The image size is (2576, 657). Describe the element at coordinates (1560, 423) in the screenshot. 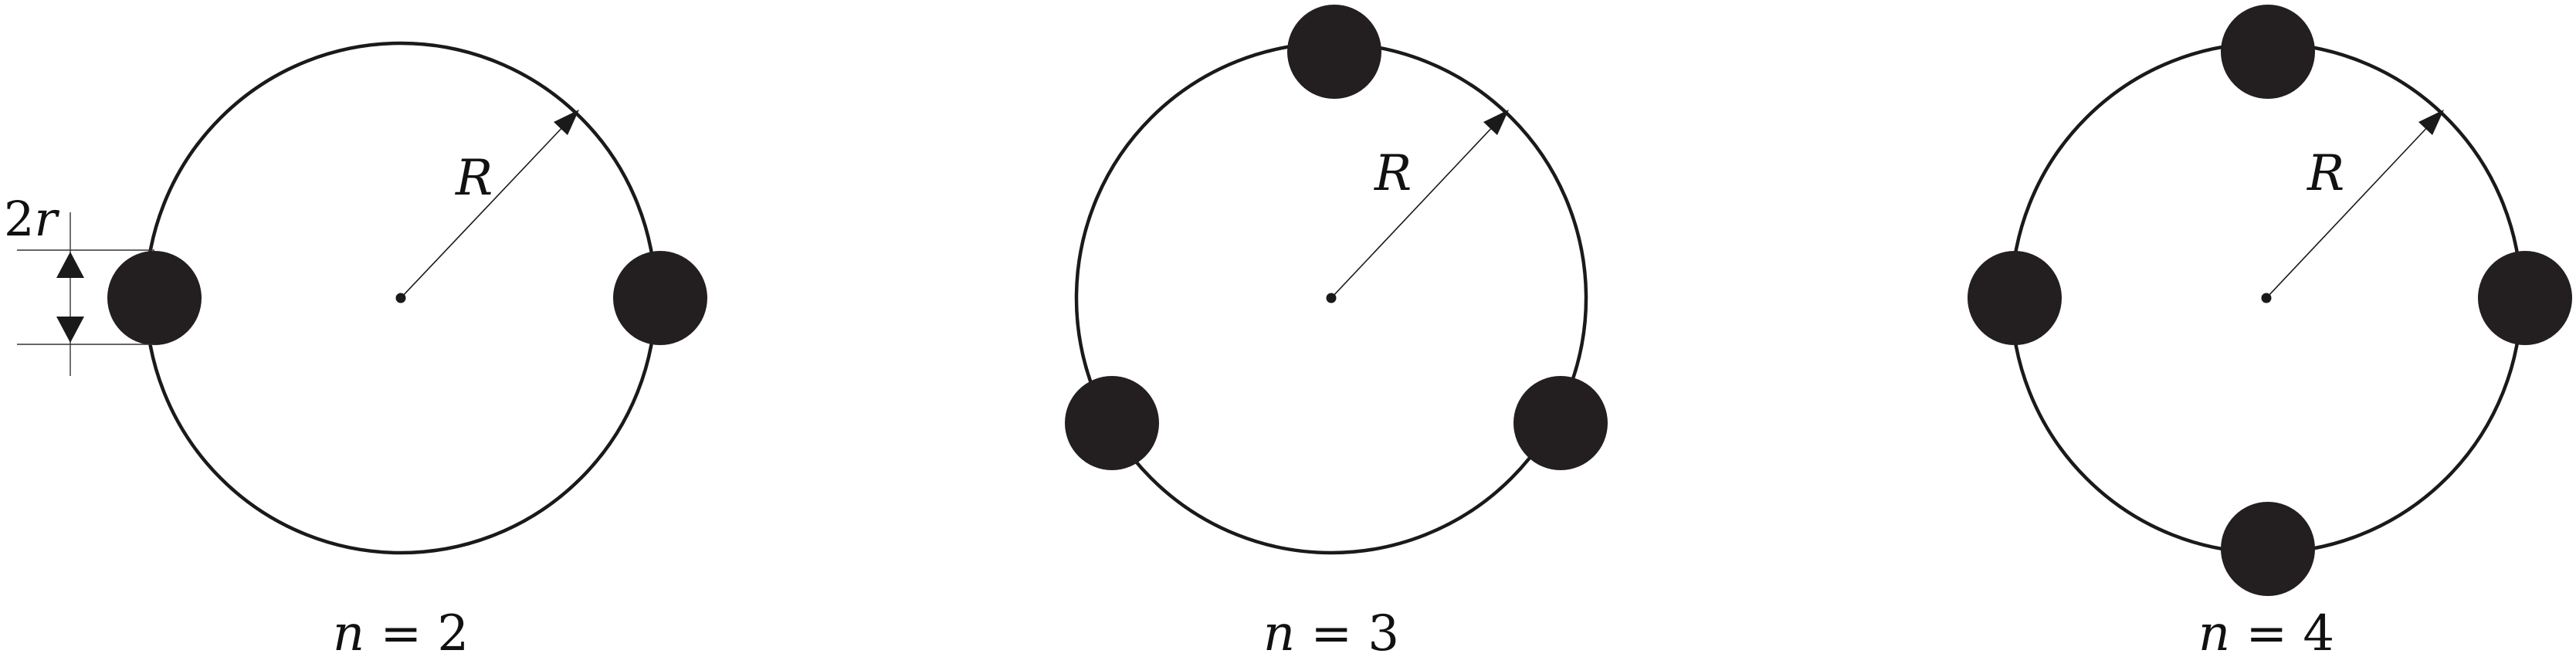

I see `ball-bottom-right` at that location.